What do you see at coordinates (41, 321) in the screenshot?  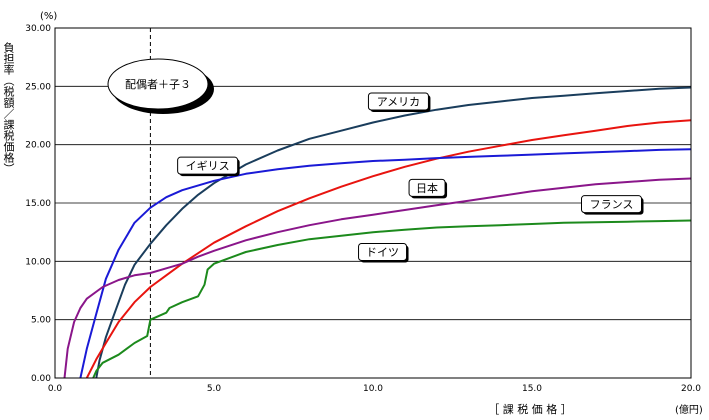 I see `y-tick-label: 5.00` at bounding box center [41, 321].